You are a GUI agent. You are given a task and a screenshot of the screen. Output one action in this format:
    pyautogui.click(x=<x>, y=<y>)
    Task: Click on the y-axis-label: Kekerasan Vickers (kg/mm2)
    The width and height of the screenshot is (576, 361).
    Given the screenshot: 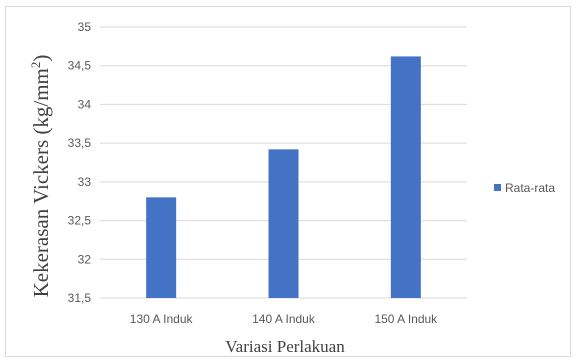 What is the action you would take?
    pyautogui.click(x=40, y=176)
    